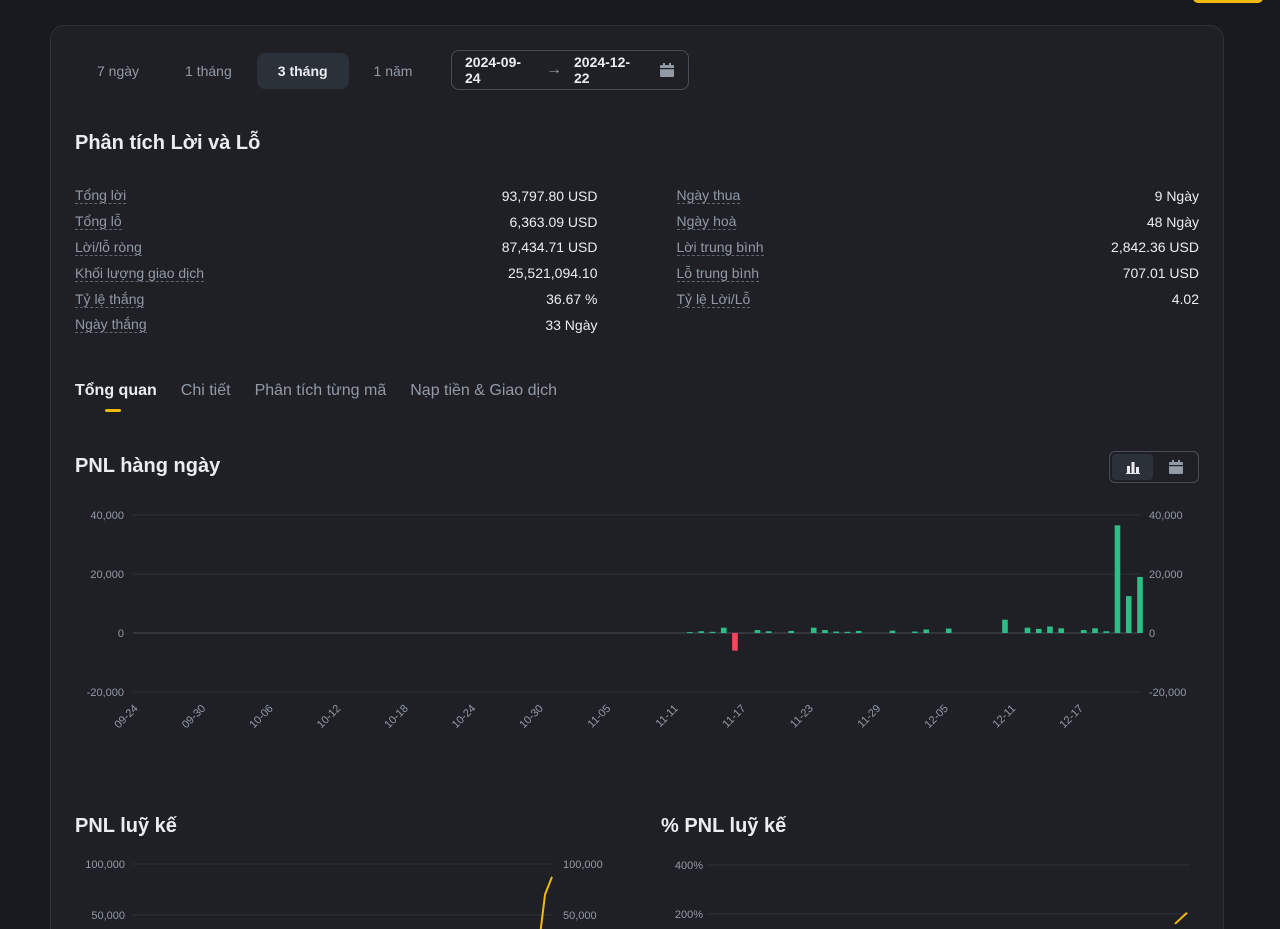 The height and width of the screenshot is (929, 1280). What do you see at coordinates (393, 71) in the screenshot?
I see `period-tab-1y: 1 năm` at bounding box center [393, 71].